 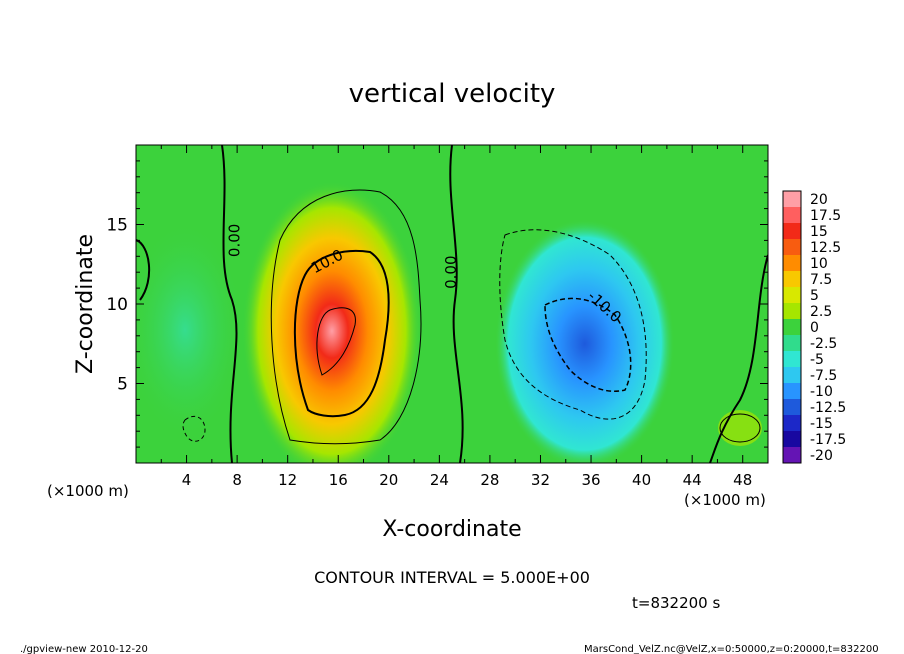 What do you see at coordinates (821, 456) in the screenshot?
I see `colorbar-label: -20` at bounding box center [821, 456].